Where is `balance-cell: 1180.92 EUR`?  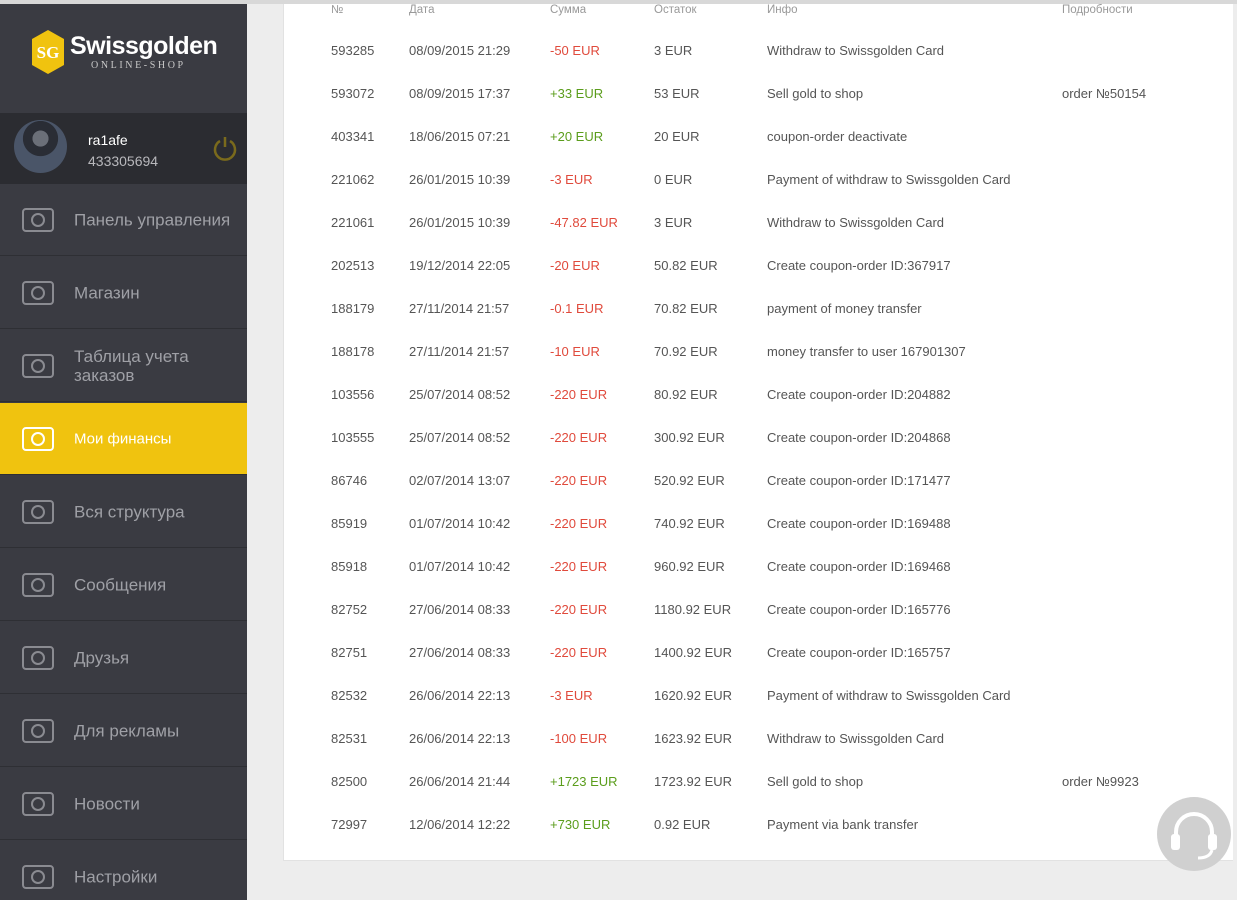
balance-cell: 1180.92 EUR is located at coordinates (693, 609).